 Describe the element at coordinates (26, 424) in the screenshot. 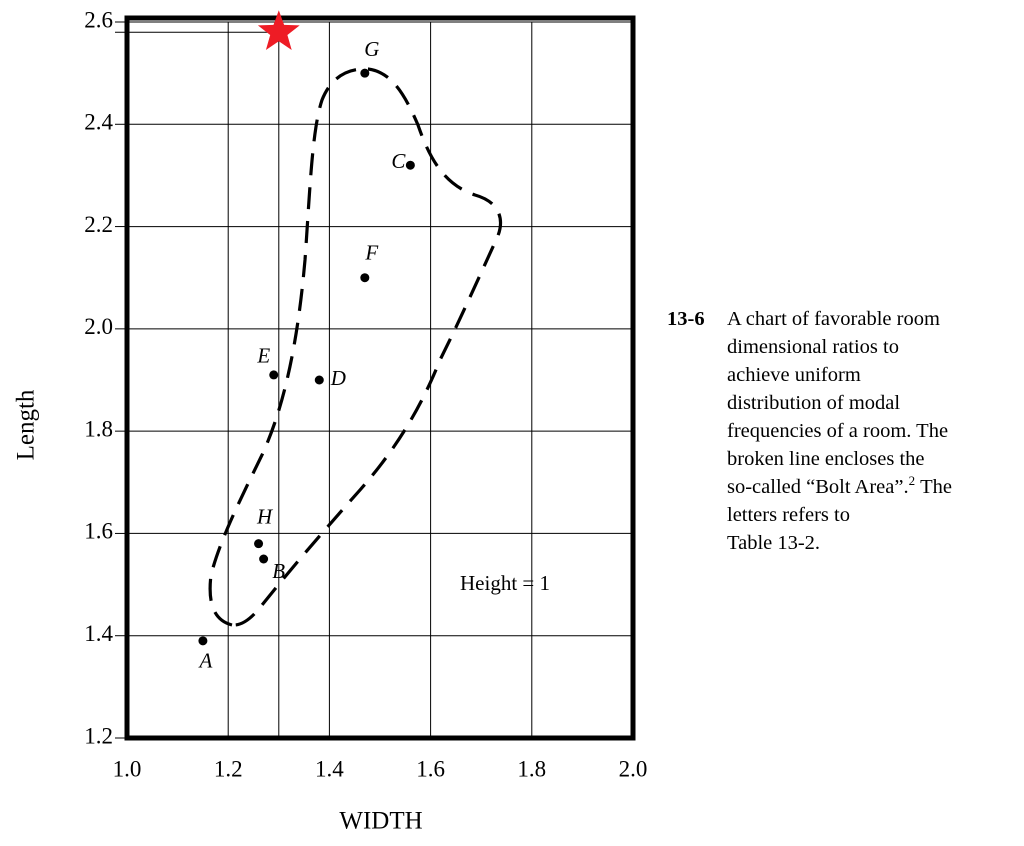

I see `y-axis-label: Length` at that location.